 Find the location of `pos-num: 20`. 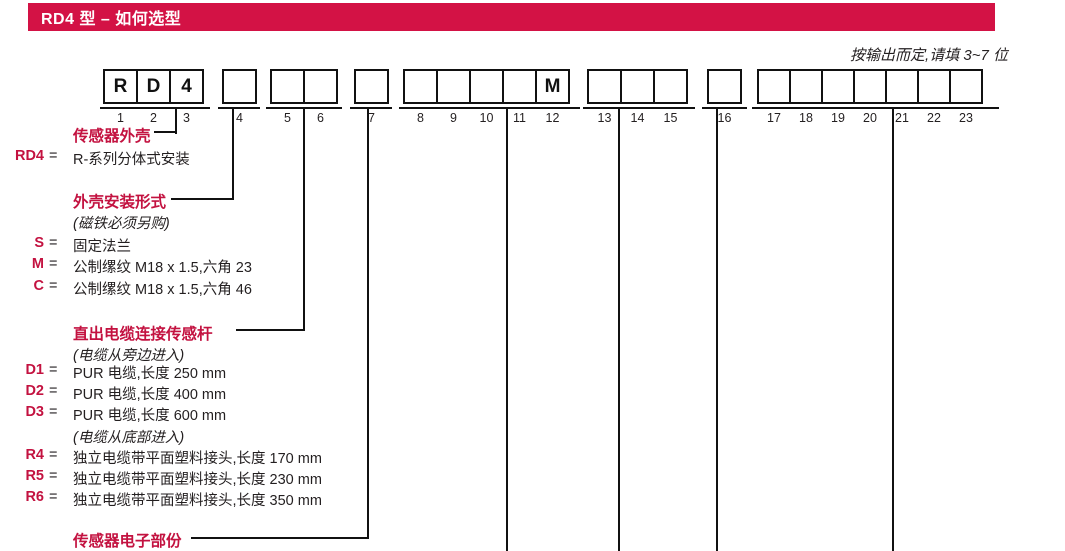

pos-num: 20 is located at coordinates (870, 118).